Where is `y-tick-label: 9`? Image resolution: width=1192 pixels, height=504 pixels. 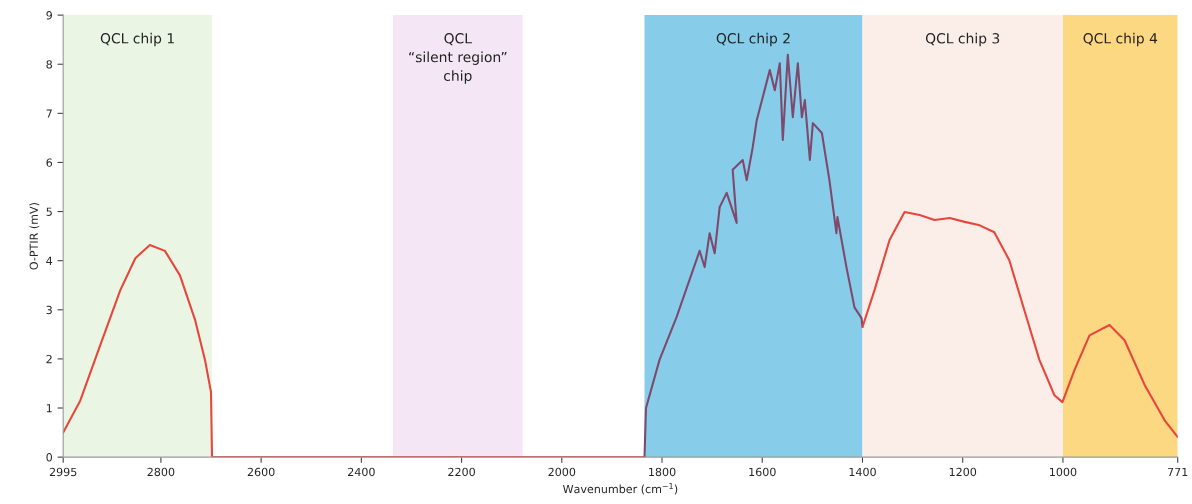
y-tick-label: 9 is located at coordinates (49, 15).